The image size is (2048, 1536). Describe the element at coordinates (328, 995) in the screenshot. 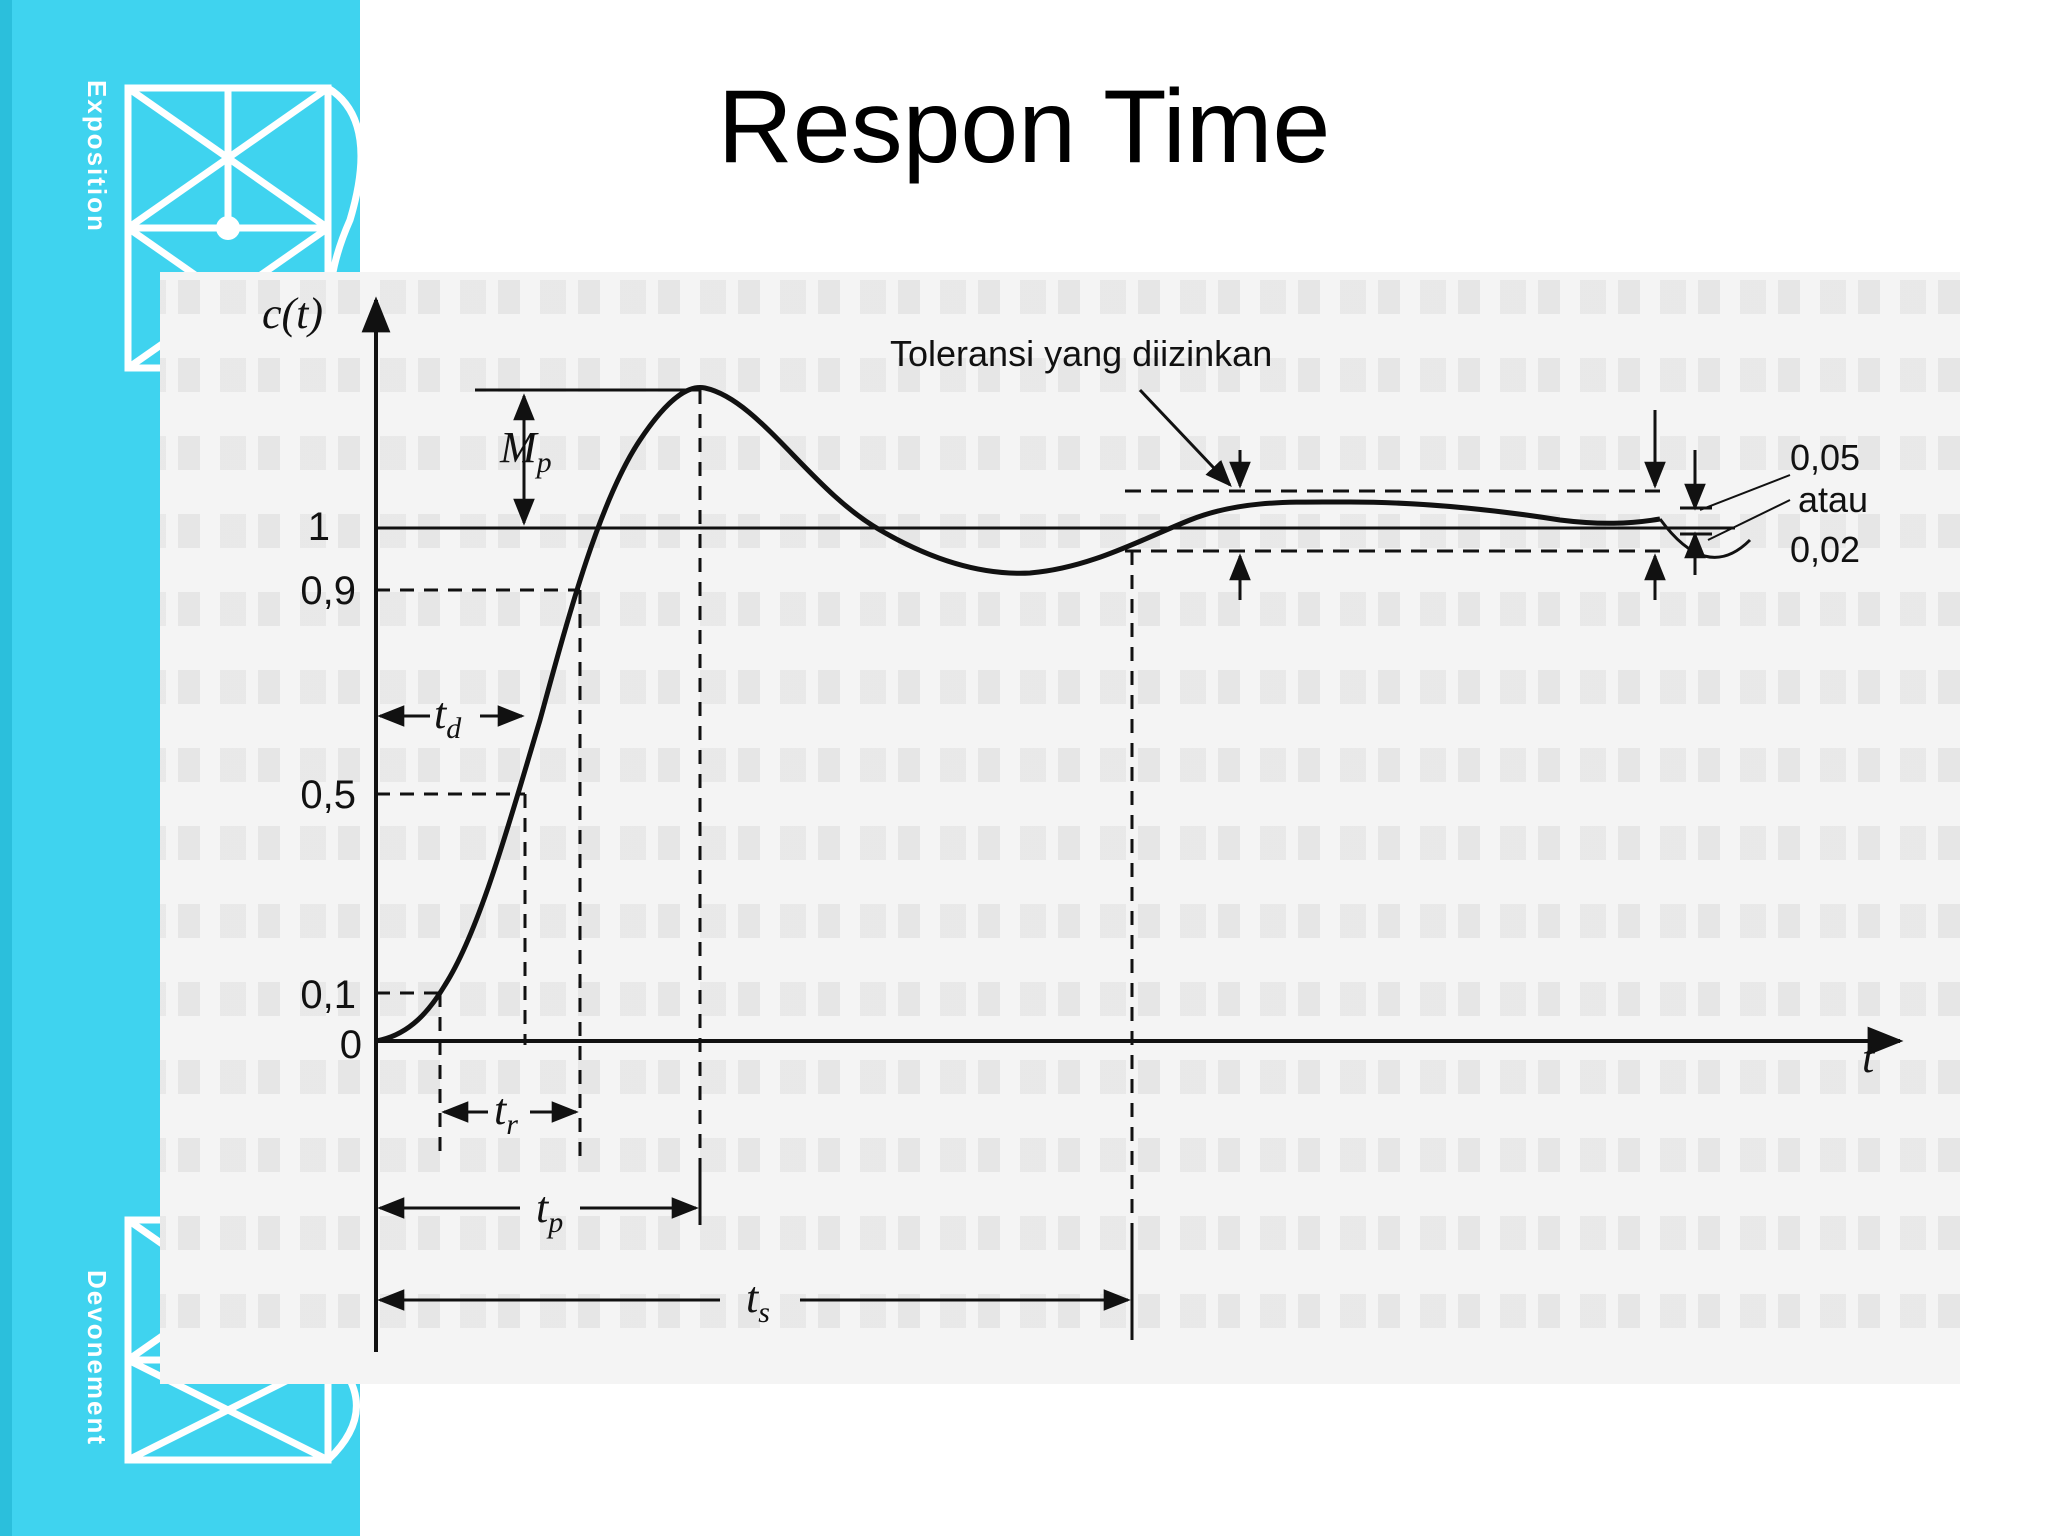

I see `tick-label-0.1: 0,1` at that location.